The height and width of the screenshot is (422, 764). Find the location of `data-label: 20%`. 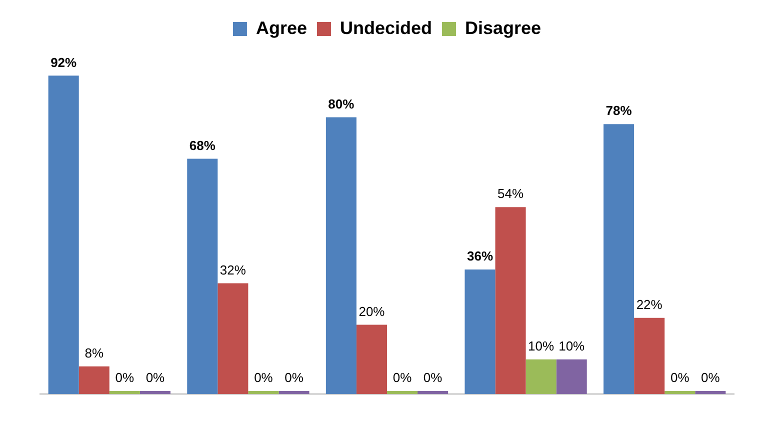

data-label: 20% is located at coordinates (372, 311).